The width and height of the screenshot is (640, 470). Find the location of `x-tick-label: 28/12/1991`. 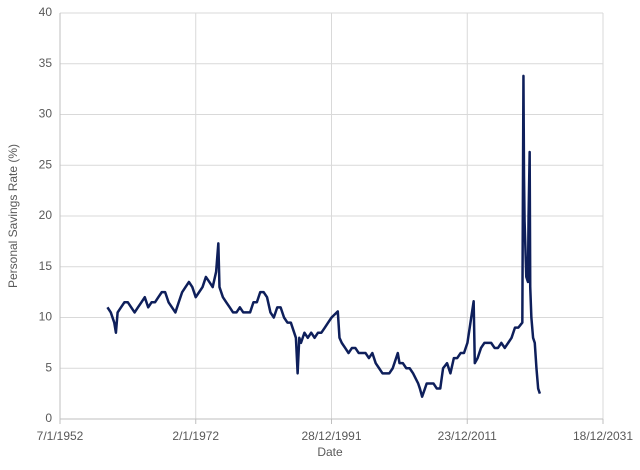

x-tick-label: 28/12/1991 is located at coordinates (331, 436).